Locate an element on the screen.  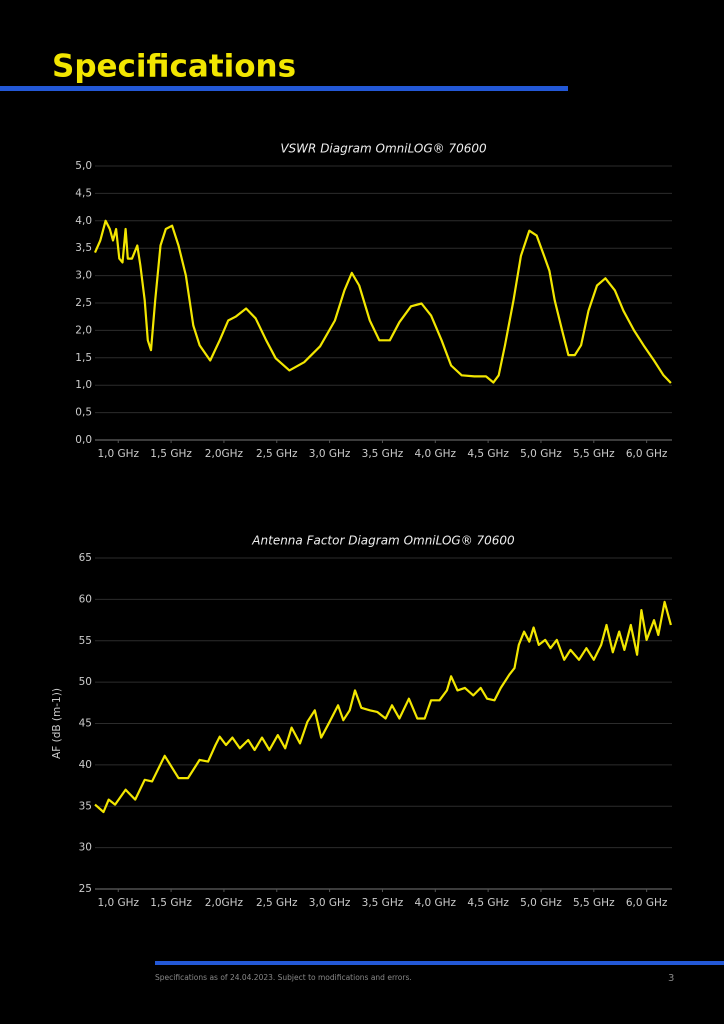
y-tick-label: 2,0 is located at coordinates (83, 330).